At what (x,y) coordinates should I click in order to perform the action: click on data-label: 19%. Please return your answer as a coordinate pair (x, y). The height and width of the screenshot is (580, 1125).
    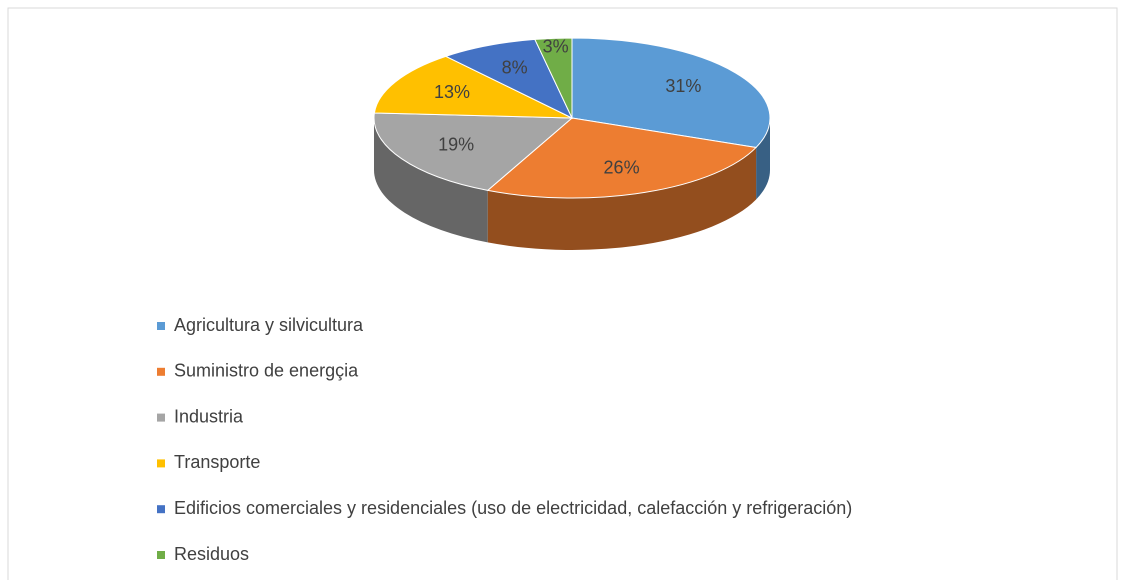
    Looking at the image, I should click on (456, 144).